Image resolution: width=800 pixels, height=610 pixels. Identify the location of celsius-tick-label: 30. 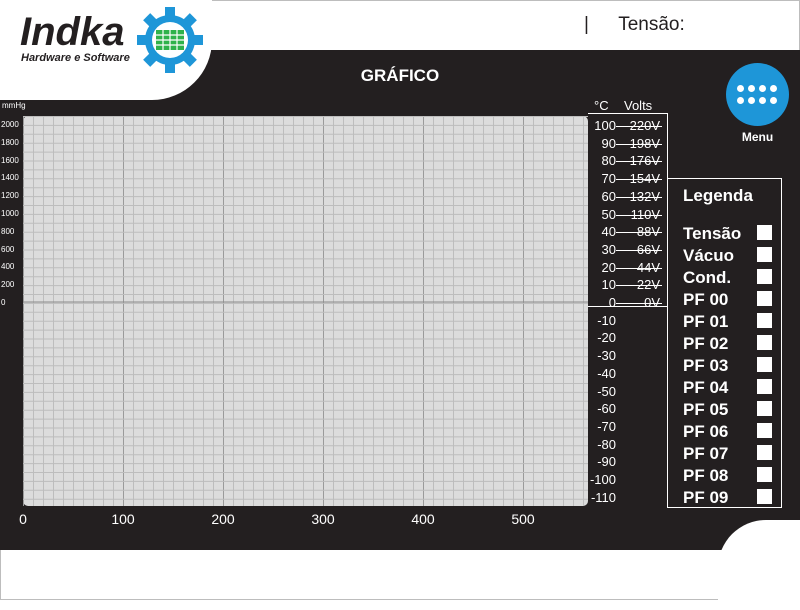
(608, 249).